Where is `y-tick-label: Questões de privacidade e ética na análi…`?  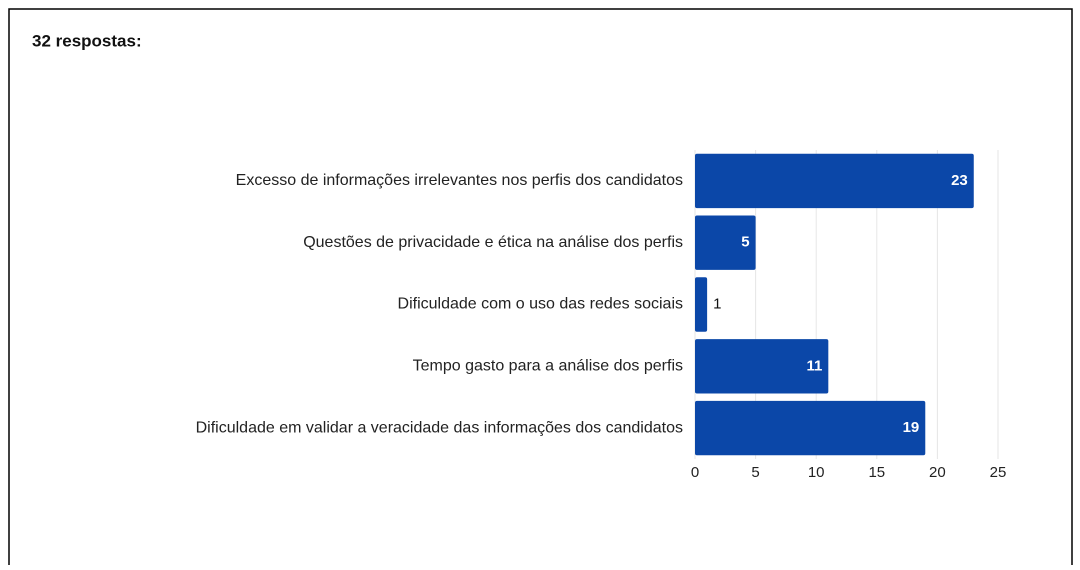 y-tick-label: Questões de privacidade e ética na análi… is located at coordinates (493, 242).